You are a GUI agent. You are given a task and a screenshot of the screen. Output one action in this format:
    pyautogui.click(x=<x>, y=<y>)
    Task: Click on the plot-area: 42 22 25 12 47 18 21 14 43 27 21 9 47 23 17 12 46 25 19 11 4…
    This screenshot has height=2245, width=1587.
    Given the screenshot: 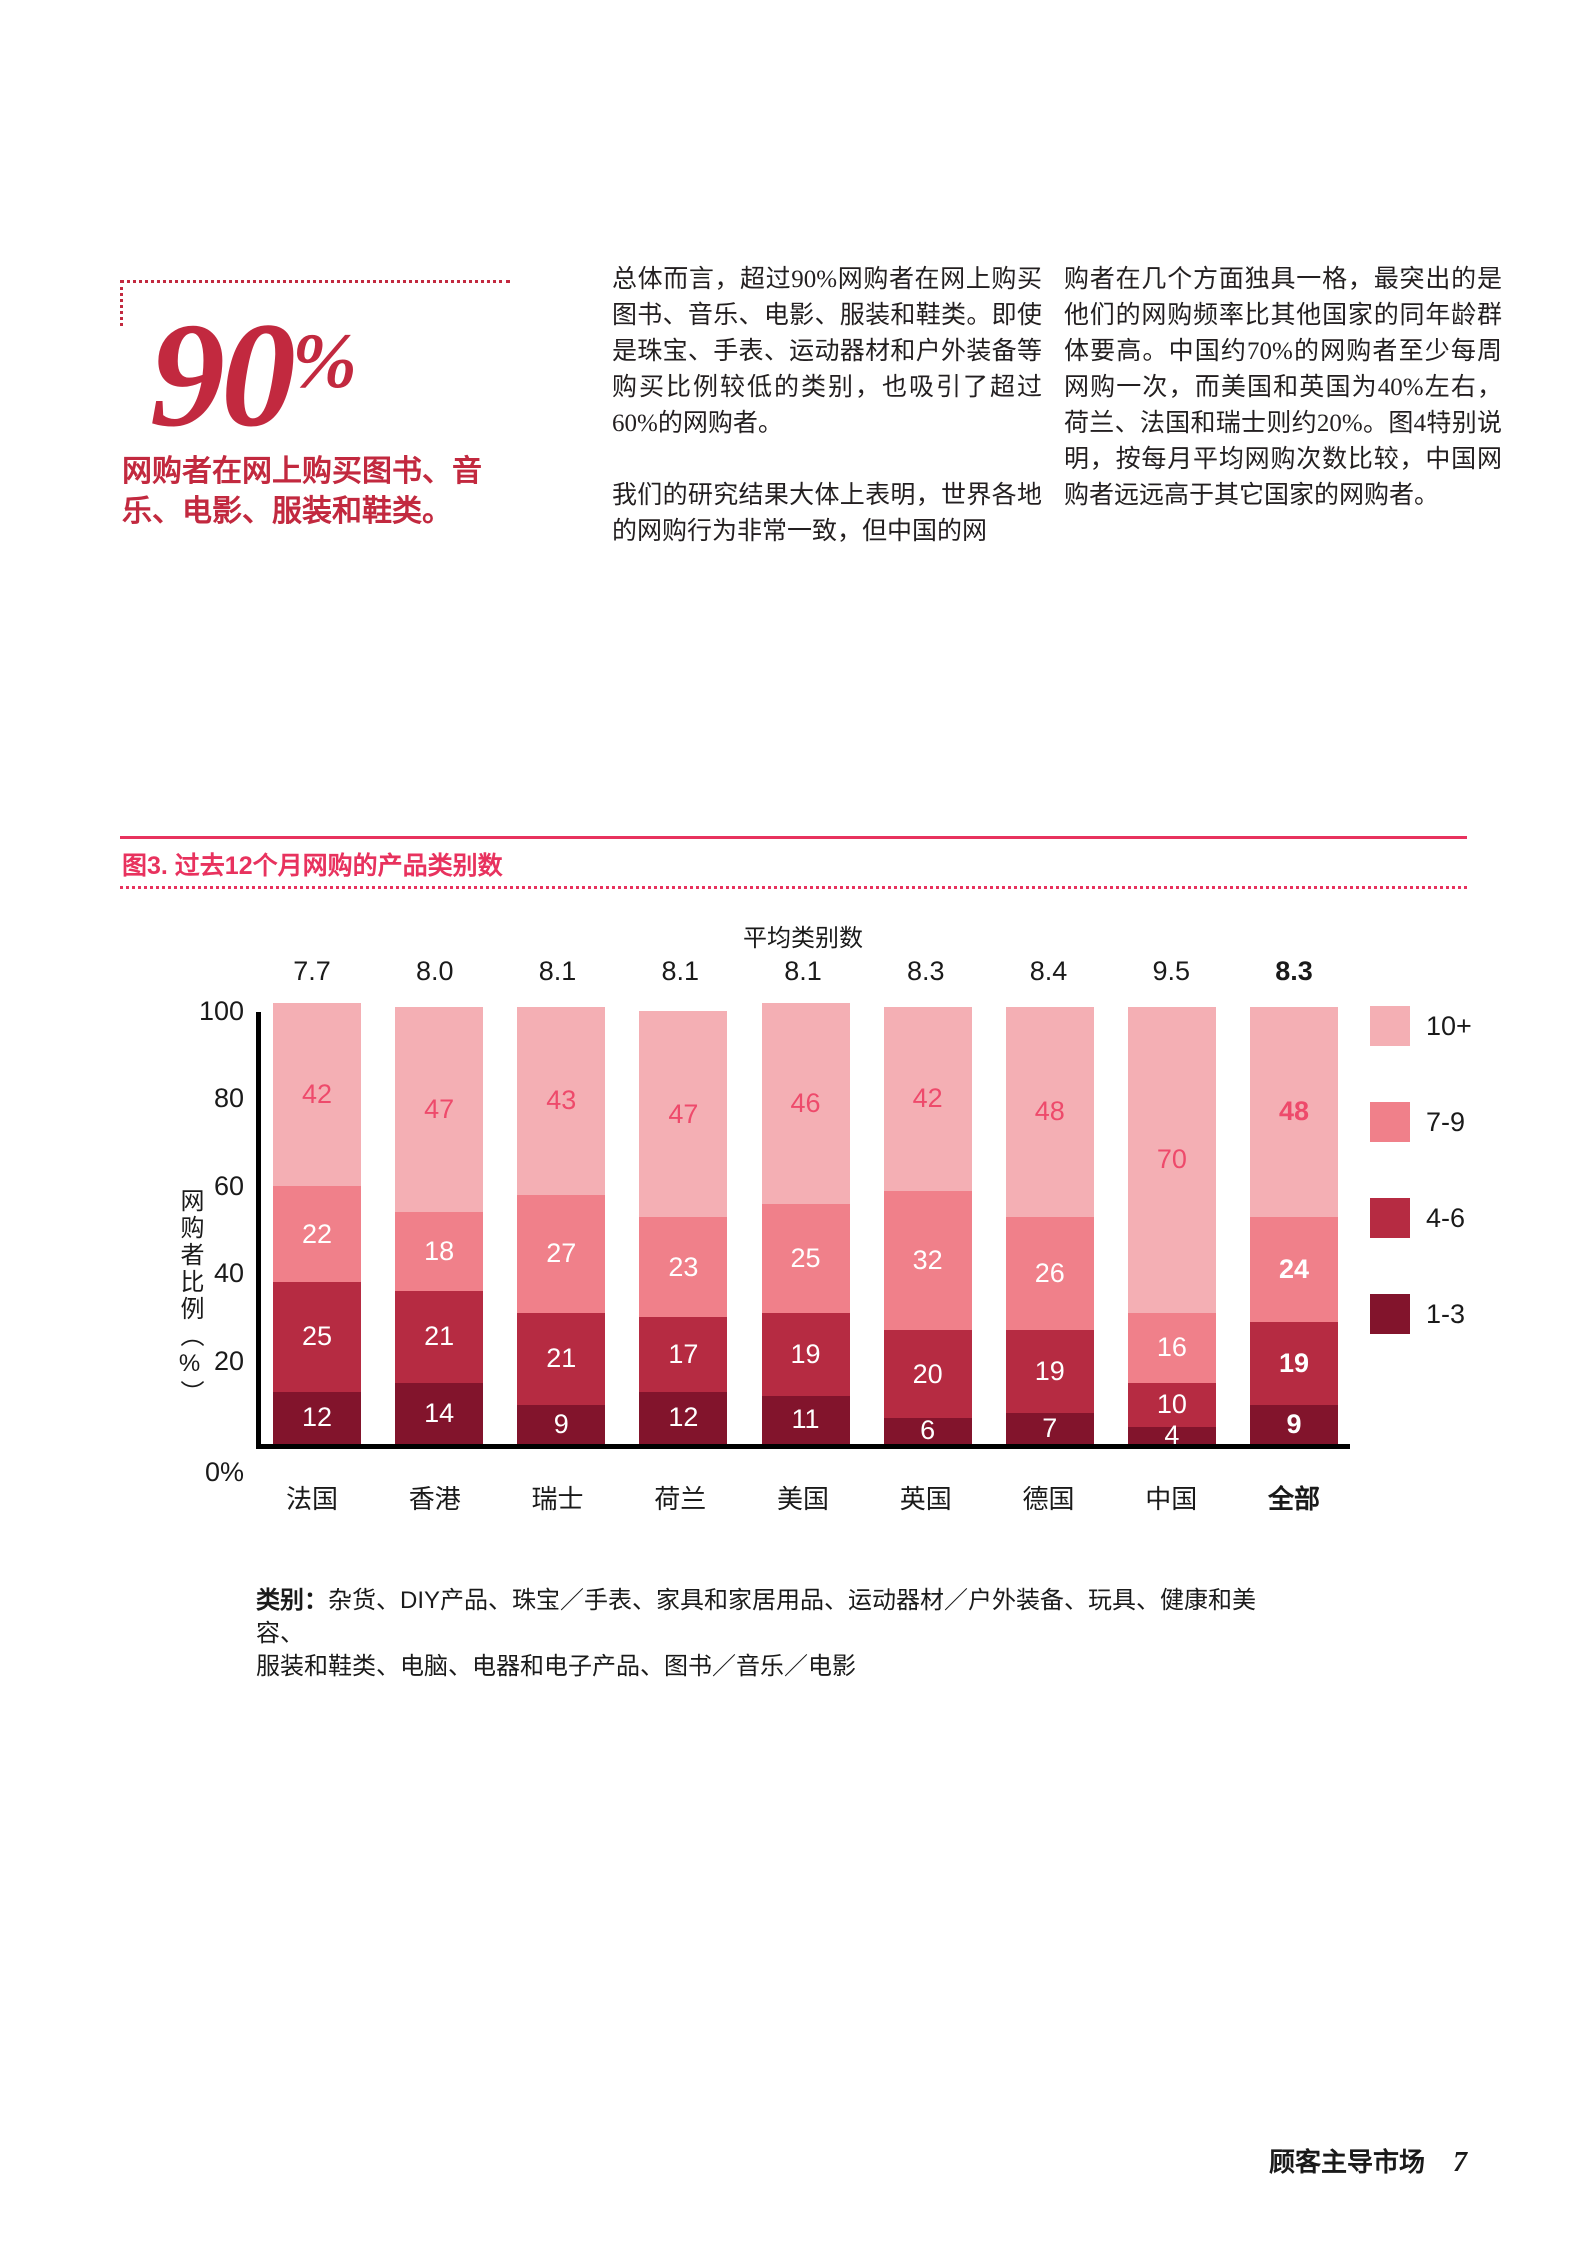 What is the action you would take?
    pyautogui.click(x=803, y=1225)
    